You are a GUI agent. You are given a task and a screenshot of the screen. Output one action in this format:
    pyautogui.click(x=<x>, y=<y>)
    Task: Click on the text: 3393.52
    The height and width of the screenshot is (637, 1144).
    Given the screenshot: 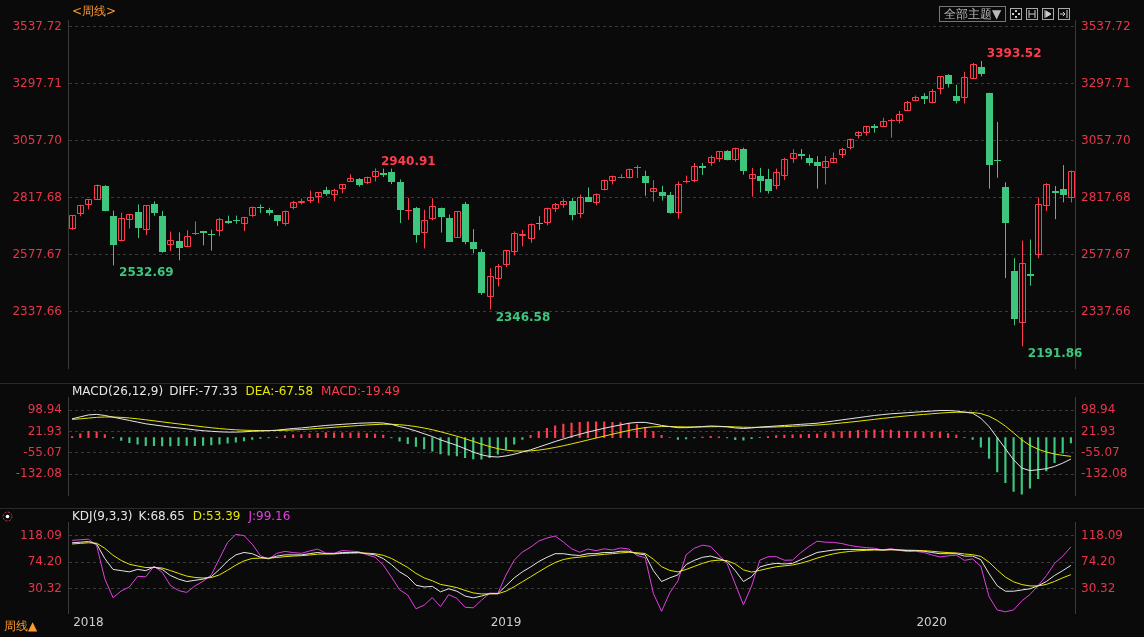 What is the action you would take?
    pyautogui.click(x=1014, y=53)
    